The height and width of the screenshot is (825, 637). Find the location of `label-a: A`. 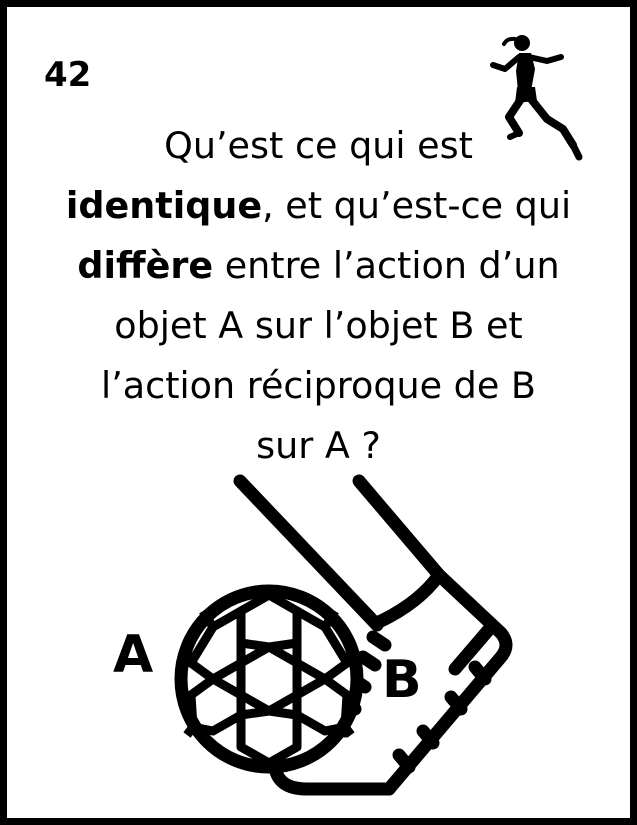

label-a: A is located at coordinates (133, 655).